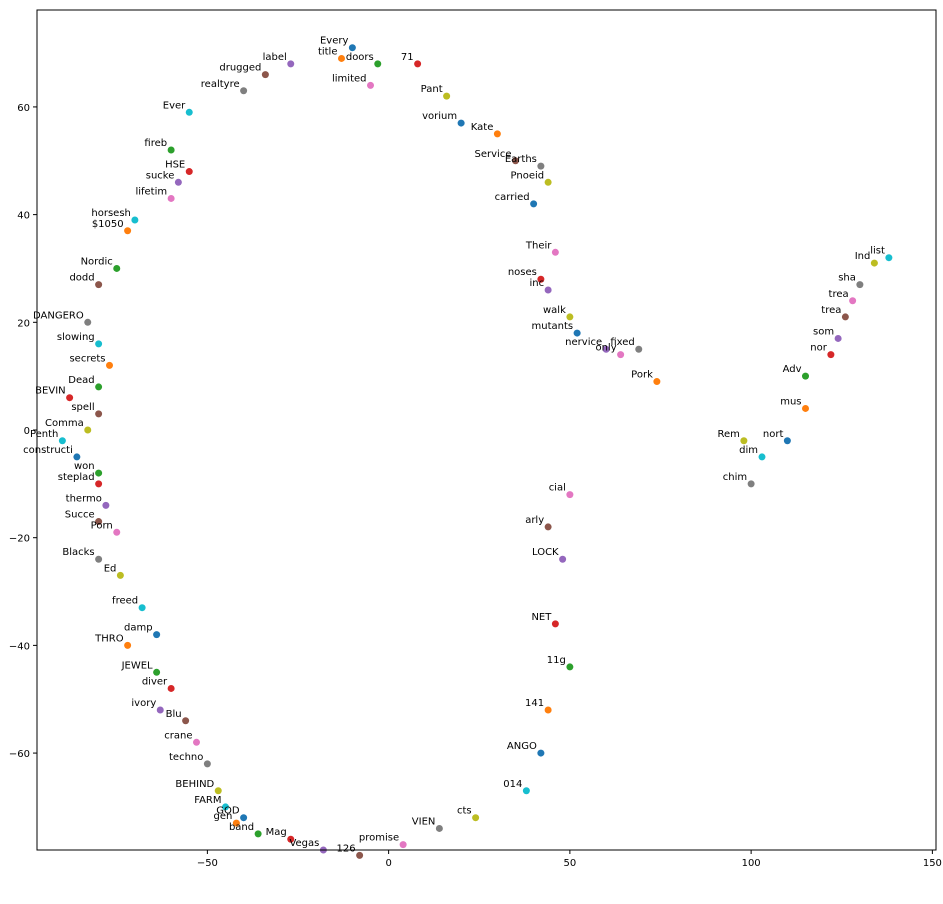  Describe the element at coordinates (346, 848) in the screenshot. I see `point-label: 126` at that location.